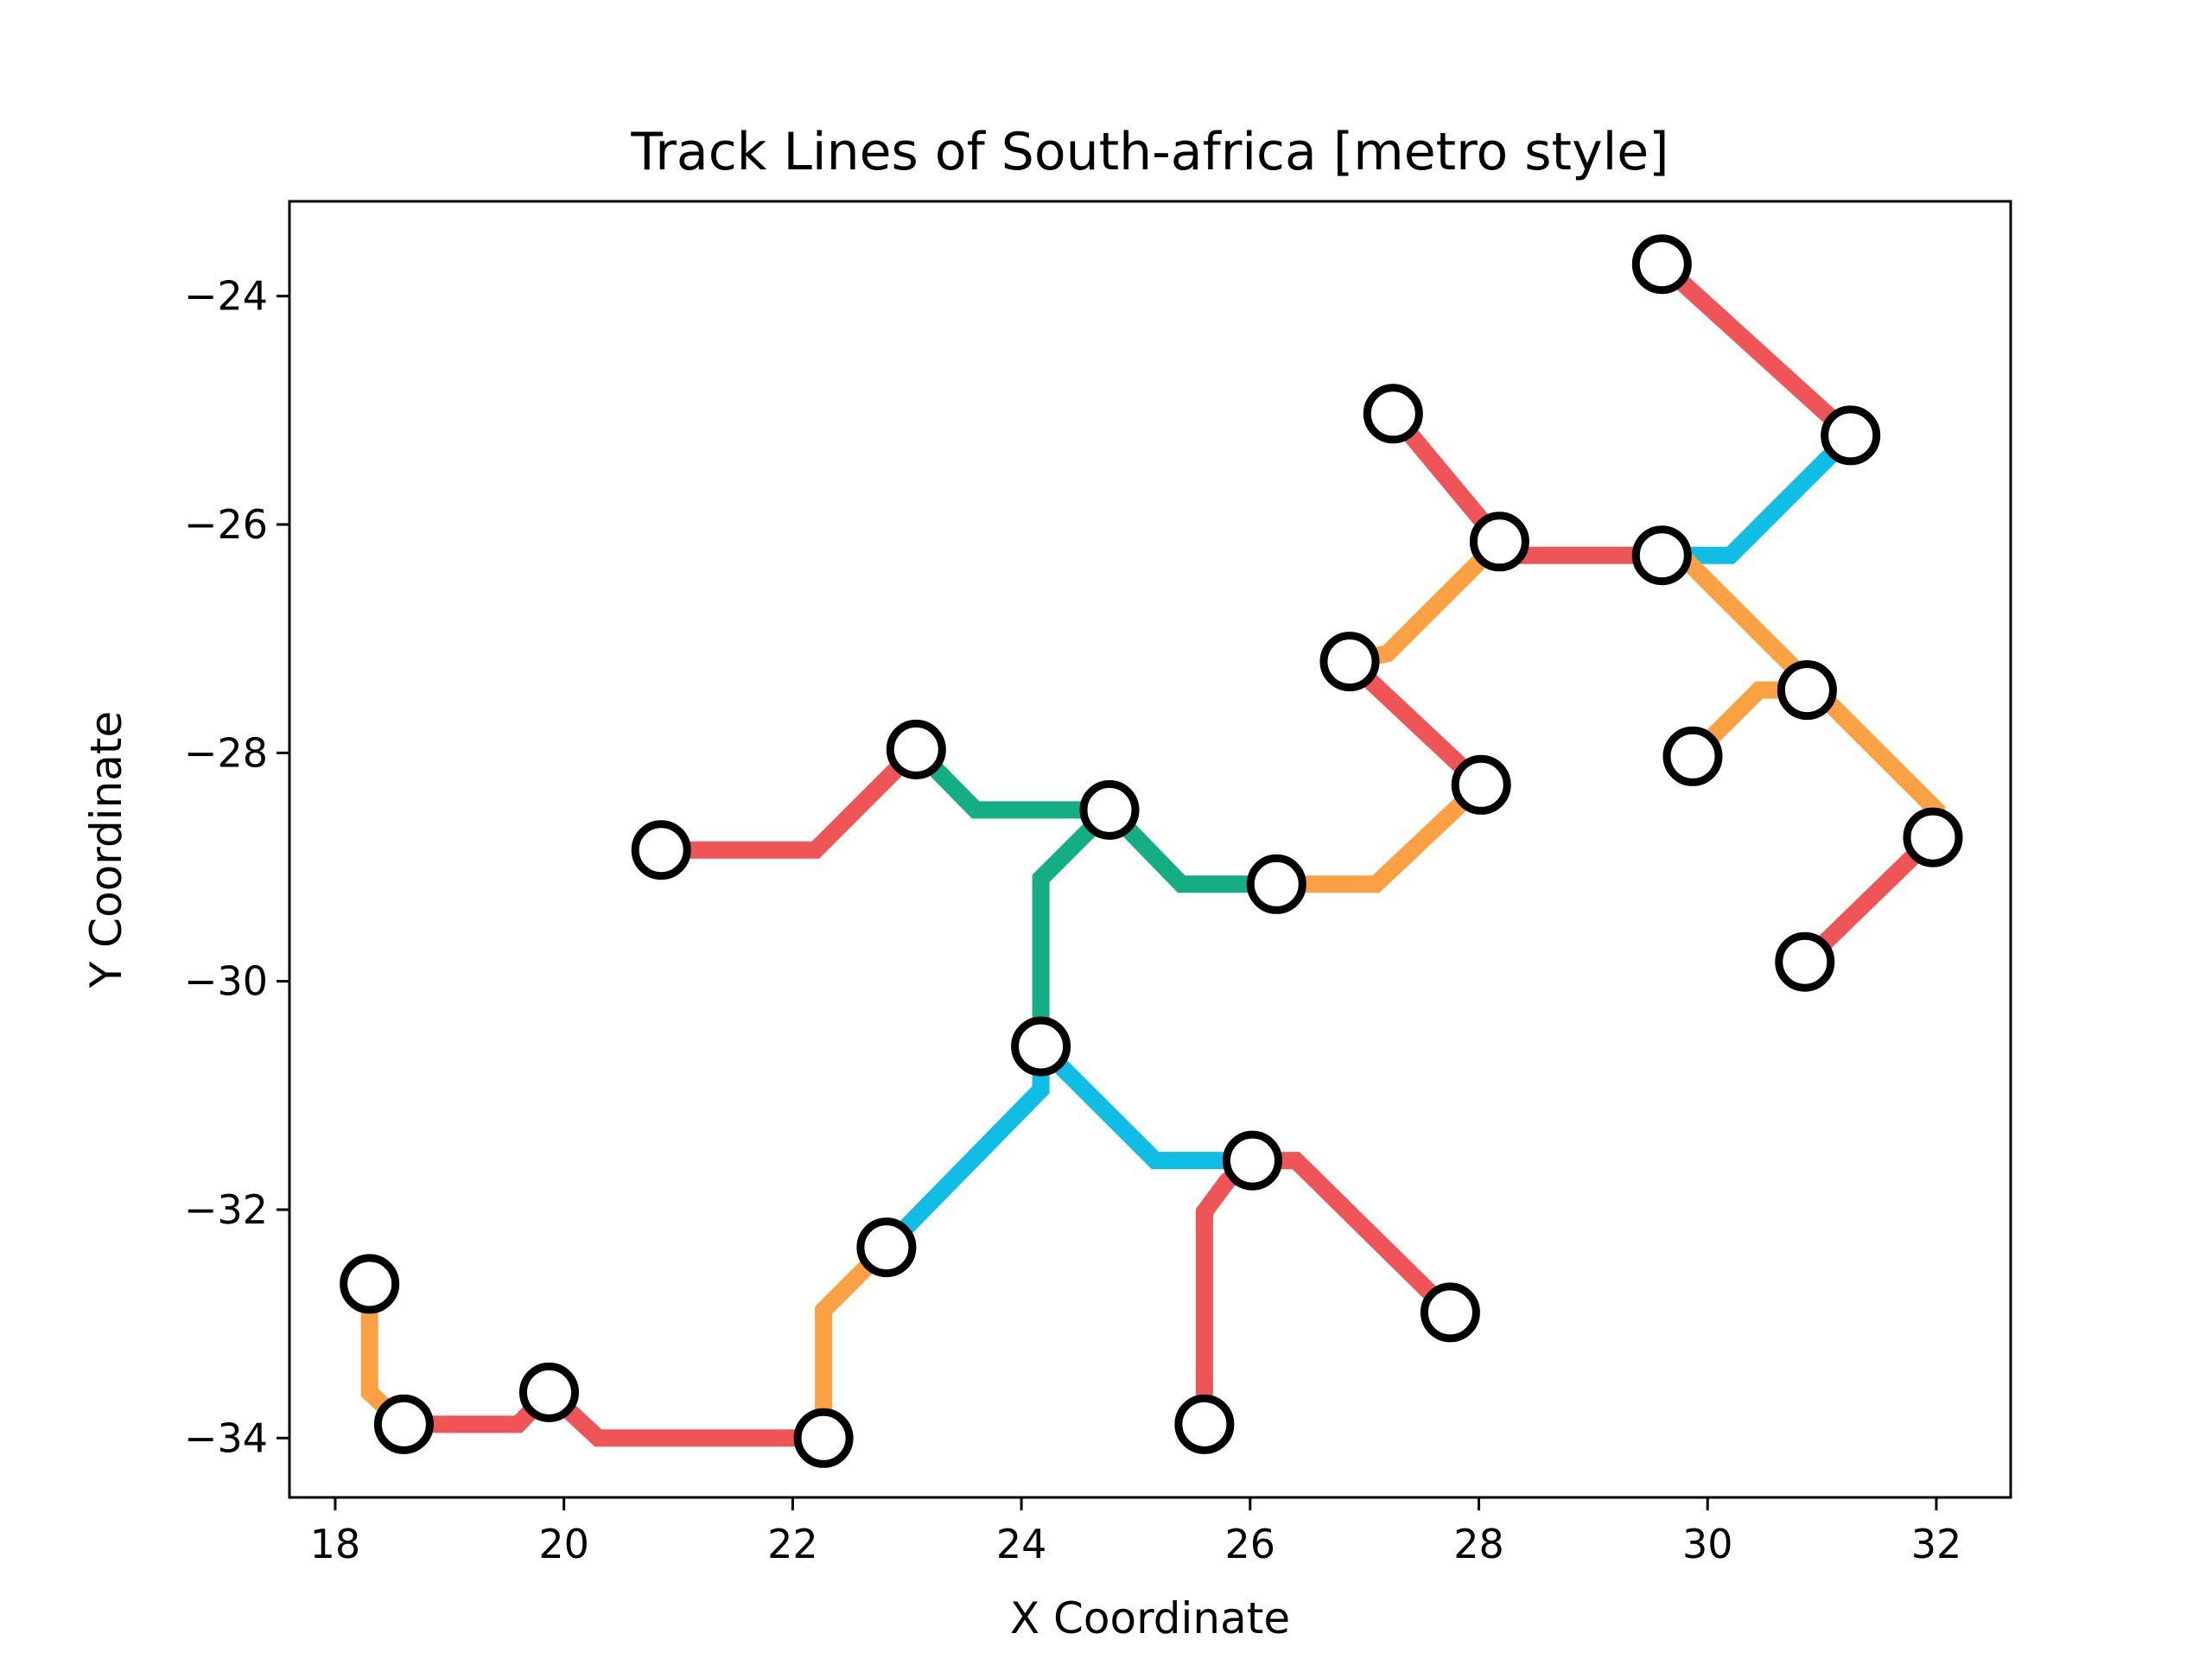 The image size is (2212, 1659). Describe the element at coordinates (1143, 1104) in the screenshot. I see `track-line-cyan` at that location.